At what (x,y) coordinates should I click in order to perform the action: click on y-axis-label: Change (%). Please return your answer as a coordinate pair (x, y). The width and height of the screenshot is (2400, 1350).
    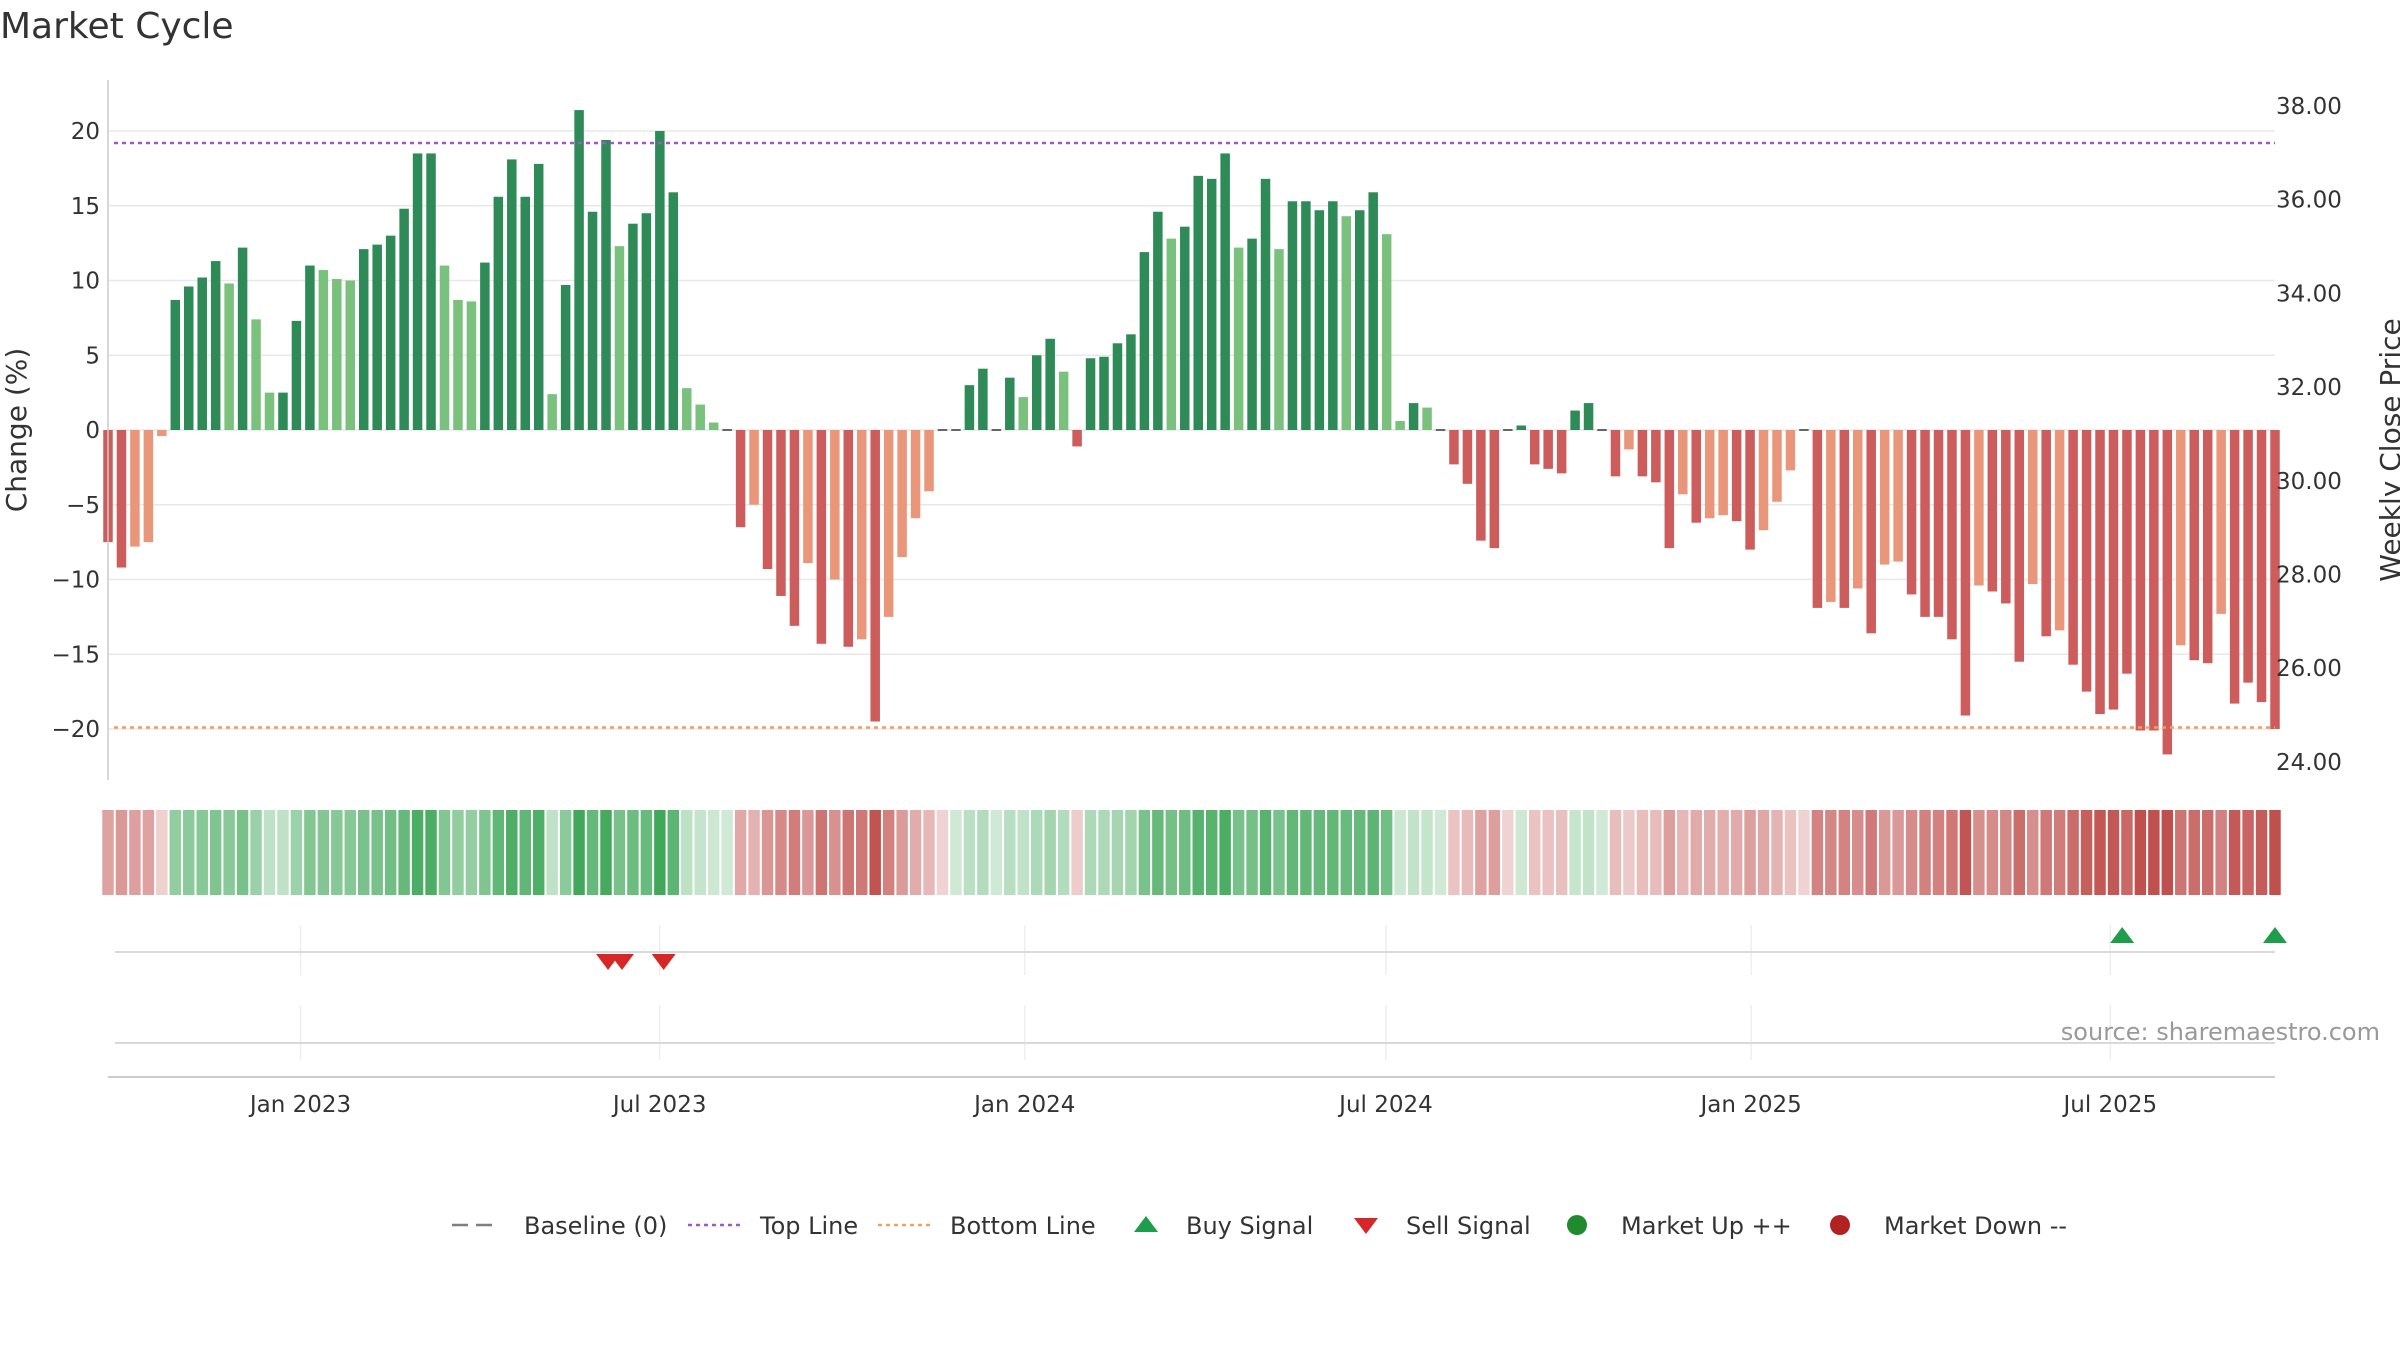
    Looking at the image, I should click on (16, 430).